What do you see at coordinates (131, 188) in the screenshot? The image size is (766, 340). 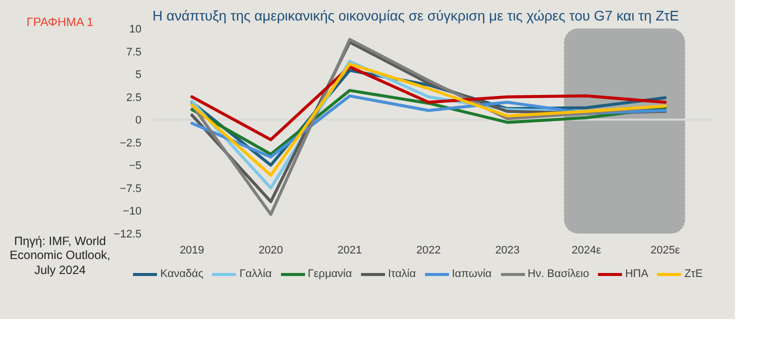 I see `y-tick-label: −7.5` at bounding box center [131, 188].